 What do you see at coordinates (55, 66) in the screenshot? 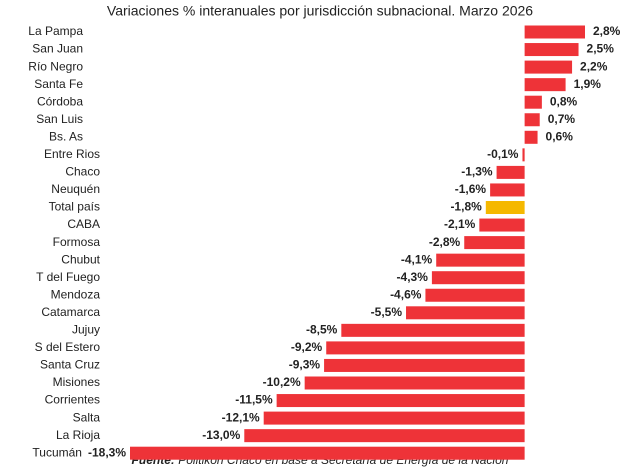
I see `category-label: Río Negro` at bounding box center [55, 66].